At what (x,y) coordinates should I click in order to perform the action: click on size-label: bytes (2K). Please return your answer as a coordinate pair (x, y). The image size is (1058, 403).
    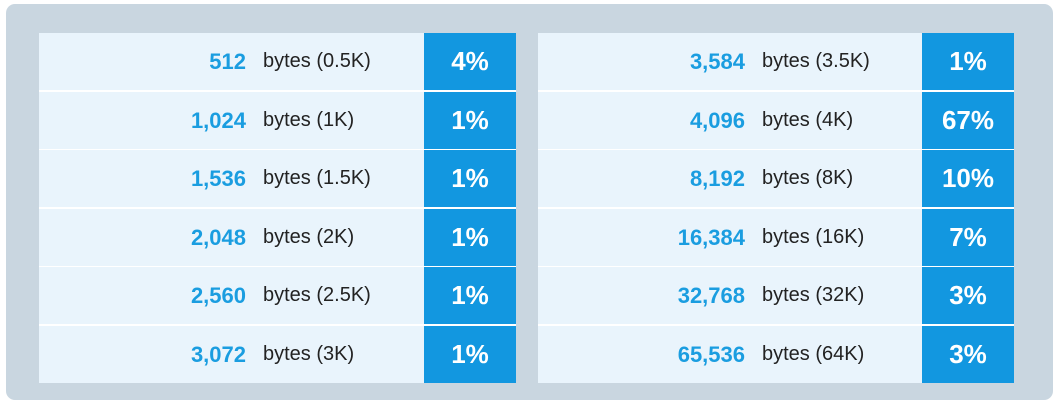
    Looking at the image, I should click on (309, 237).